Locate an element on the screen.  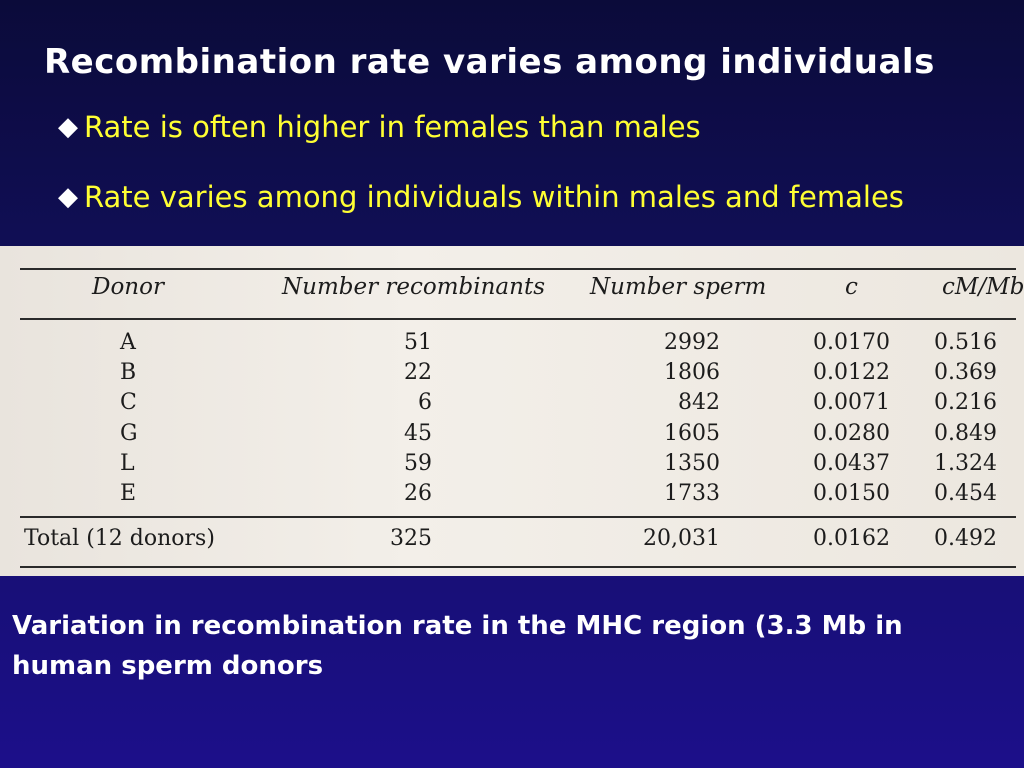
table-cell-cm-per-mb: 0.216 is located at coordinates (965, 402).